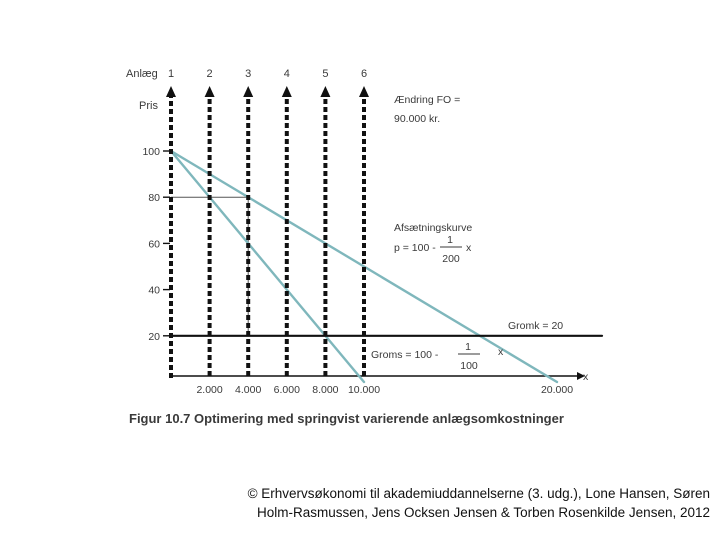 Image resolution: width=720 pixels, height=540 pixels. I want to click on mr-equation-left: Groms = 100 -, so click(405, 355).